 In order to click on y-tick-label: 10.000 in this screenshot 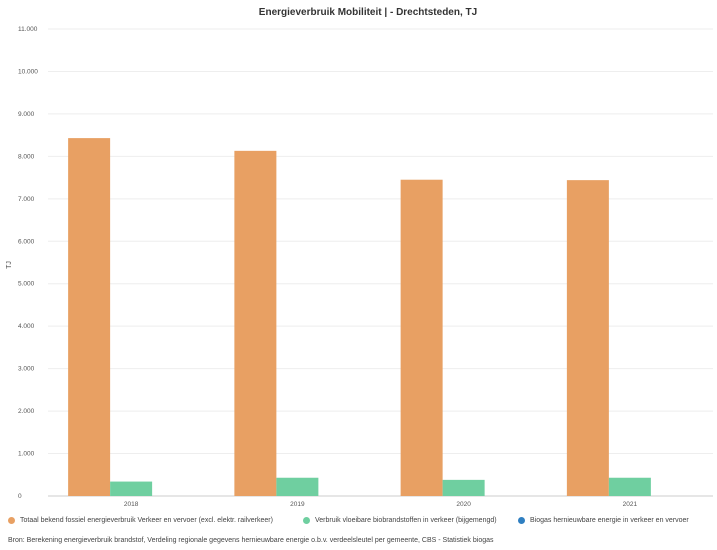, I will do `click(28, 71)`.